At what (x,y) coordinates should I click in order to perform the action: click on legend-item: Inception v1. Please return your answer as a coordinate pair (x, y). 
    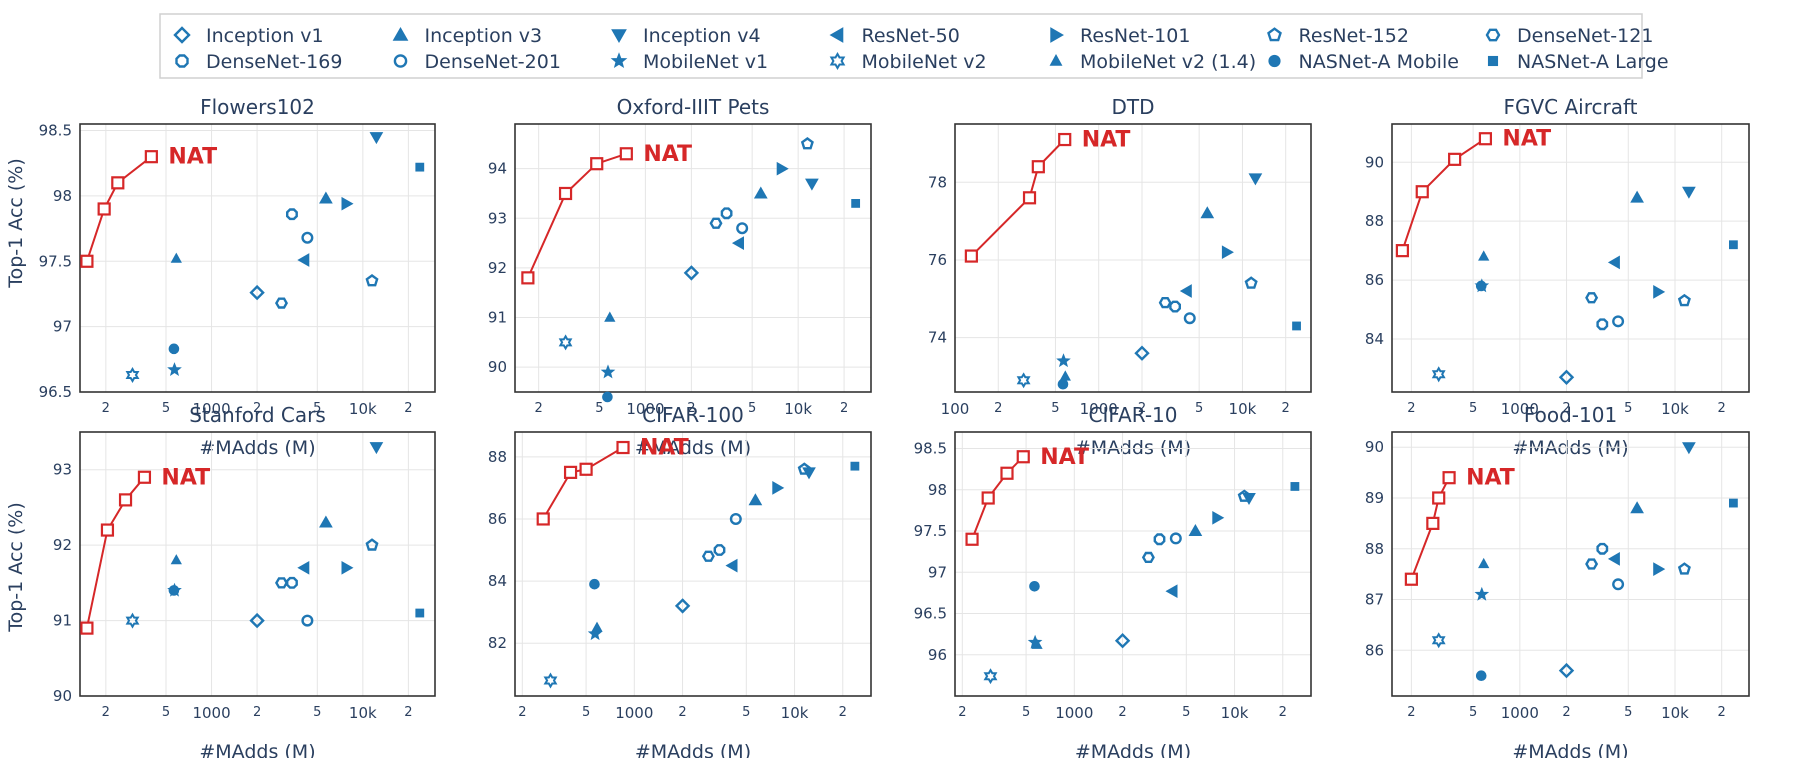
    Looking at the image, I should click on (248, 36).